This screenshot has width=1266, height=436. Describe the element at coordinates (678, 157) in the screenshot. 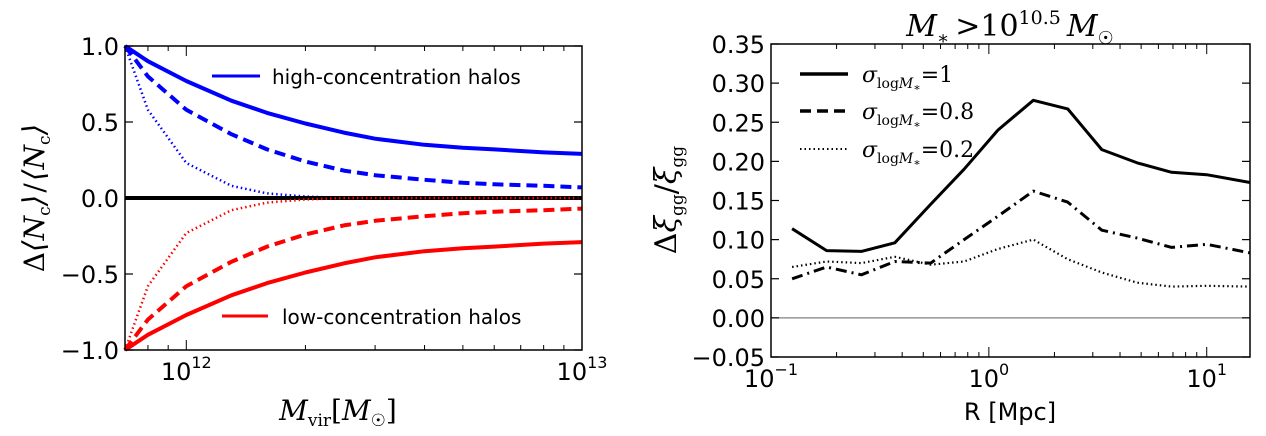

I see `ylabel-sub-gg-2: gg` at that location.